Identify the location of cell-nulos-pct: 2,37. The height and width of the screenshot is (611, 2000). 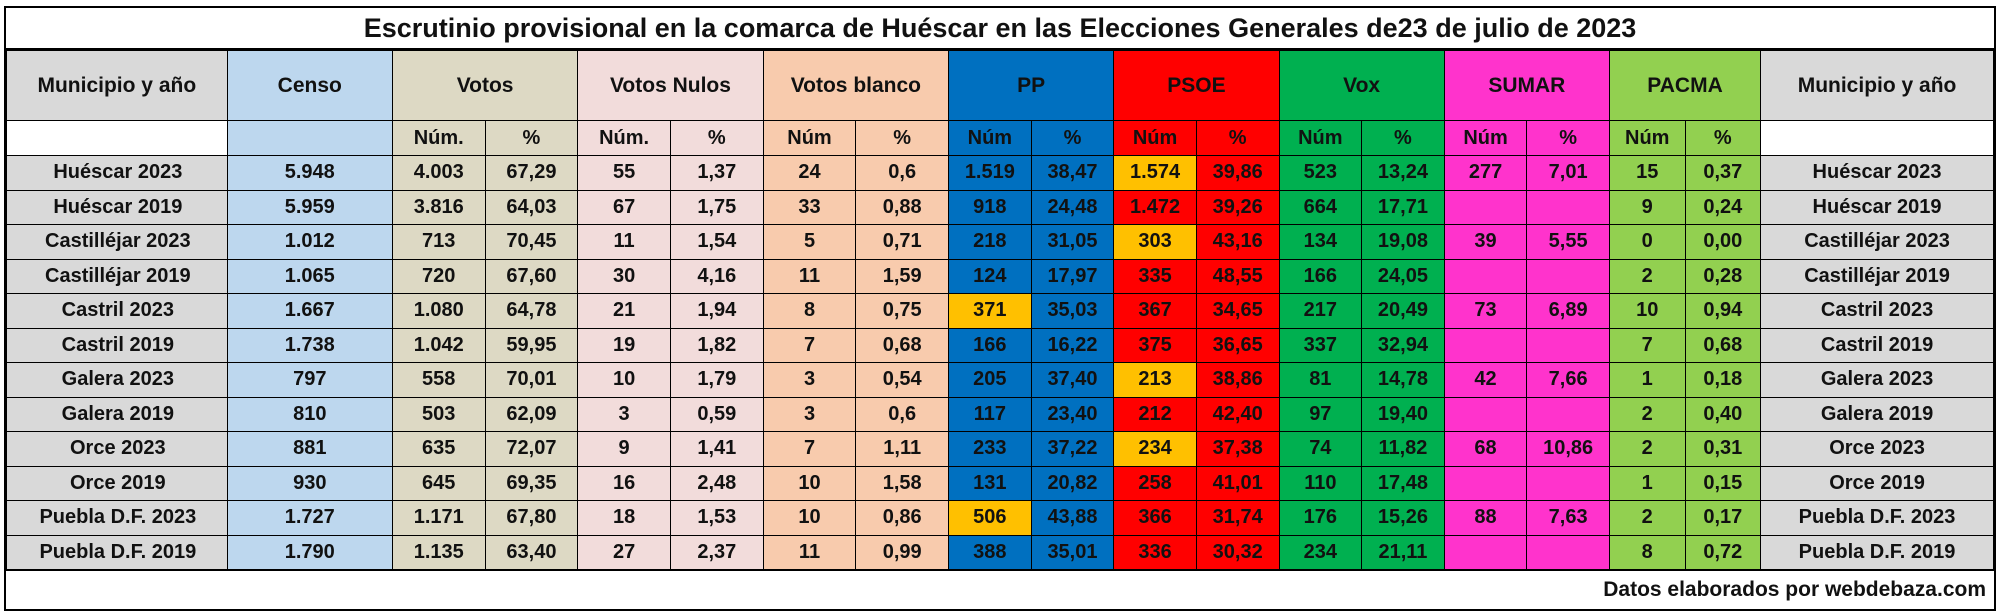
(716, 552).